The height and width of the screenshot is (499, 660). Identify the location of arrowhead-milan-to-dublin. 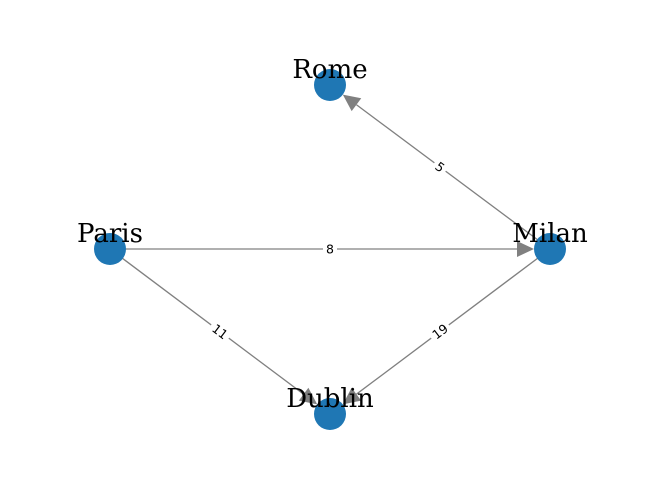
(352, 396).